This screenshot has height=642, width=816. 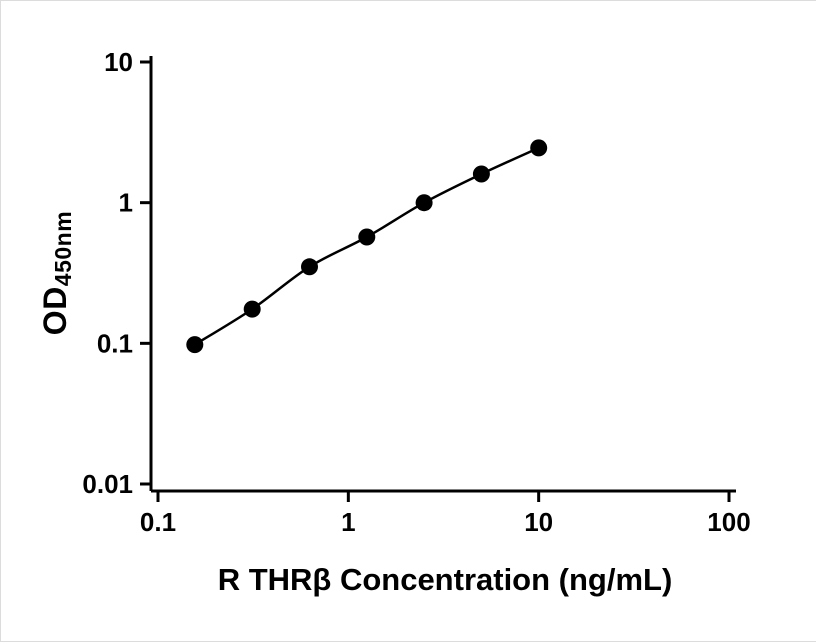 I want to click on x-axis-label: R THRβ Concentration (ng/mL), so click(x=445, y=579).